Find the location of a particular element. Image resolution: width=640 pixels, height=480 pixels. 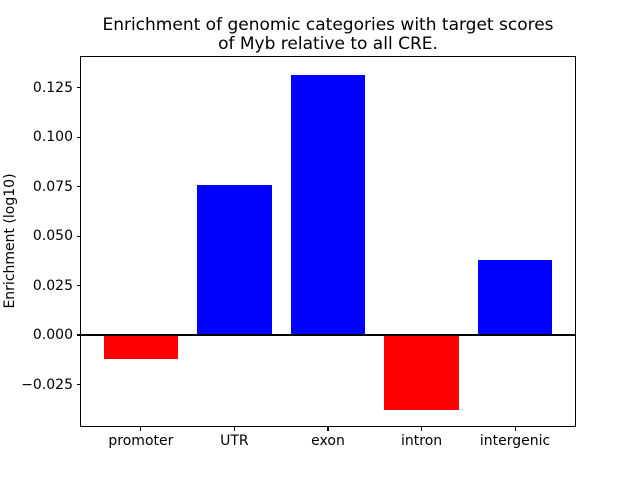

x-tick-label-intergenic: intergenic is located at coordinates (515, 441).